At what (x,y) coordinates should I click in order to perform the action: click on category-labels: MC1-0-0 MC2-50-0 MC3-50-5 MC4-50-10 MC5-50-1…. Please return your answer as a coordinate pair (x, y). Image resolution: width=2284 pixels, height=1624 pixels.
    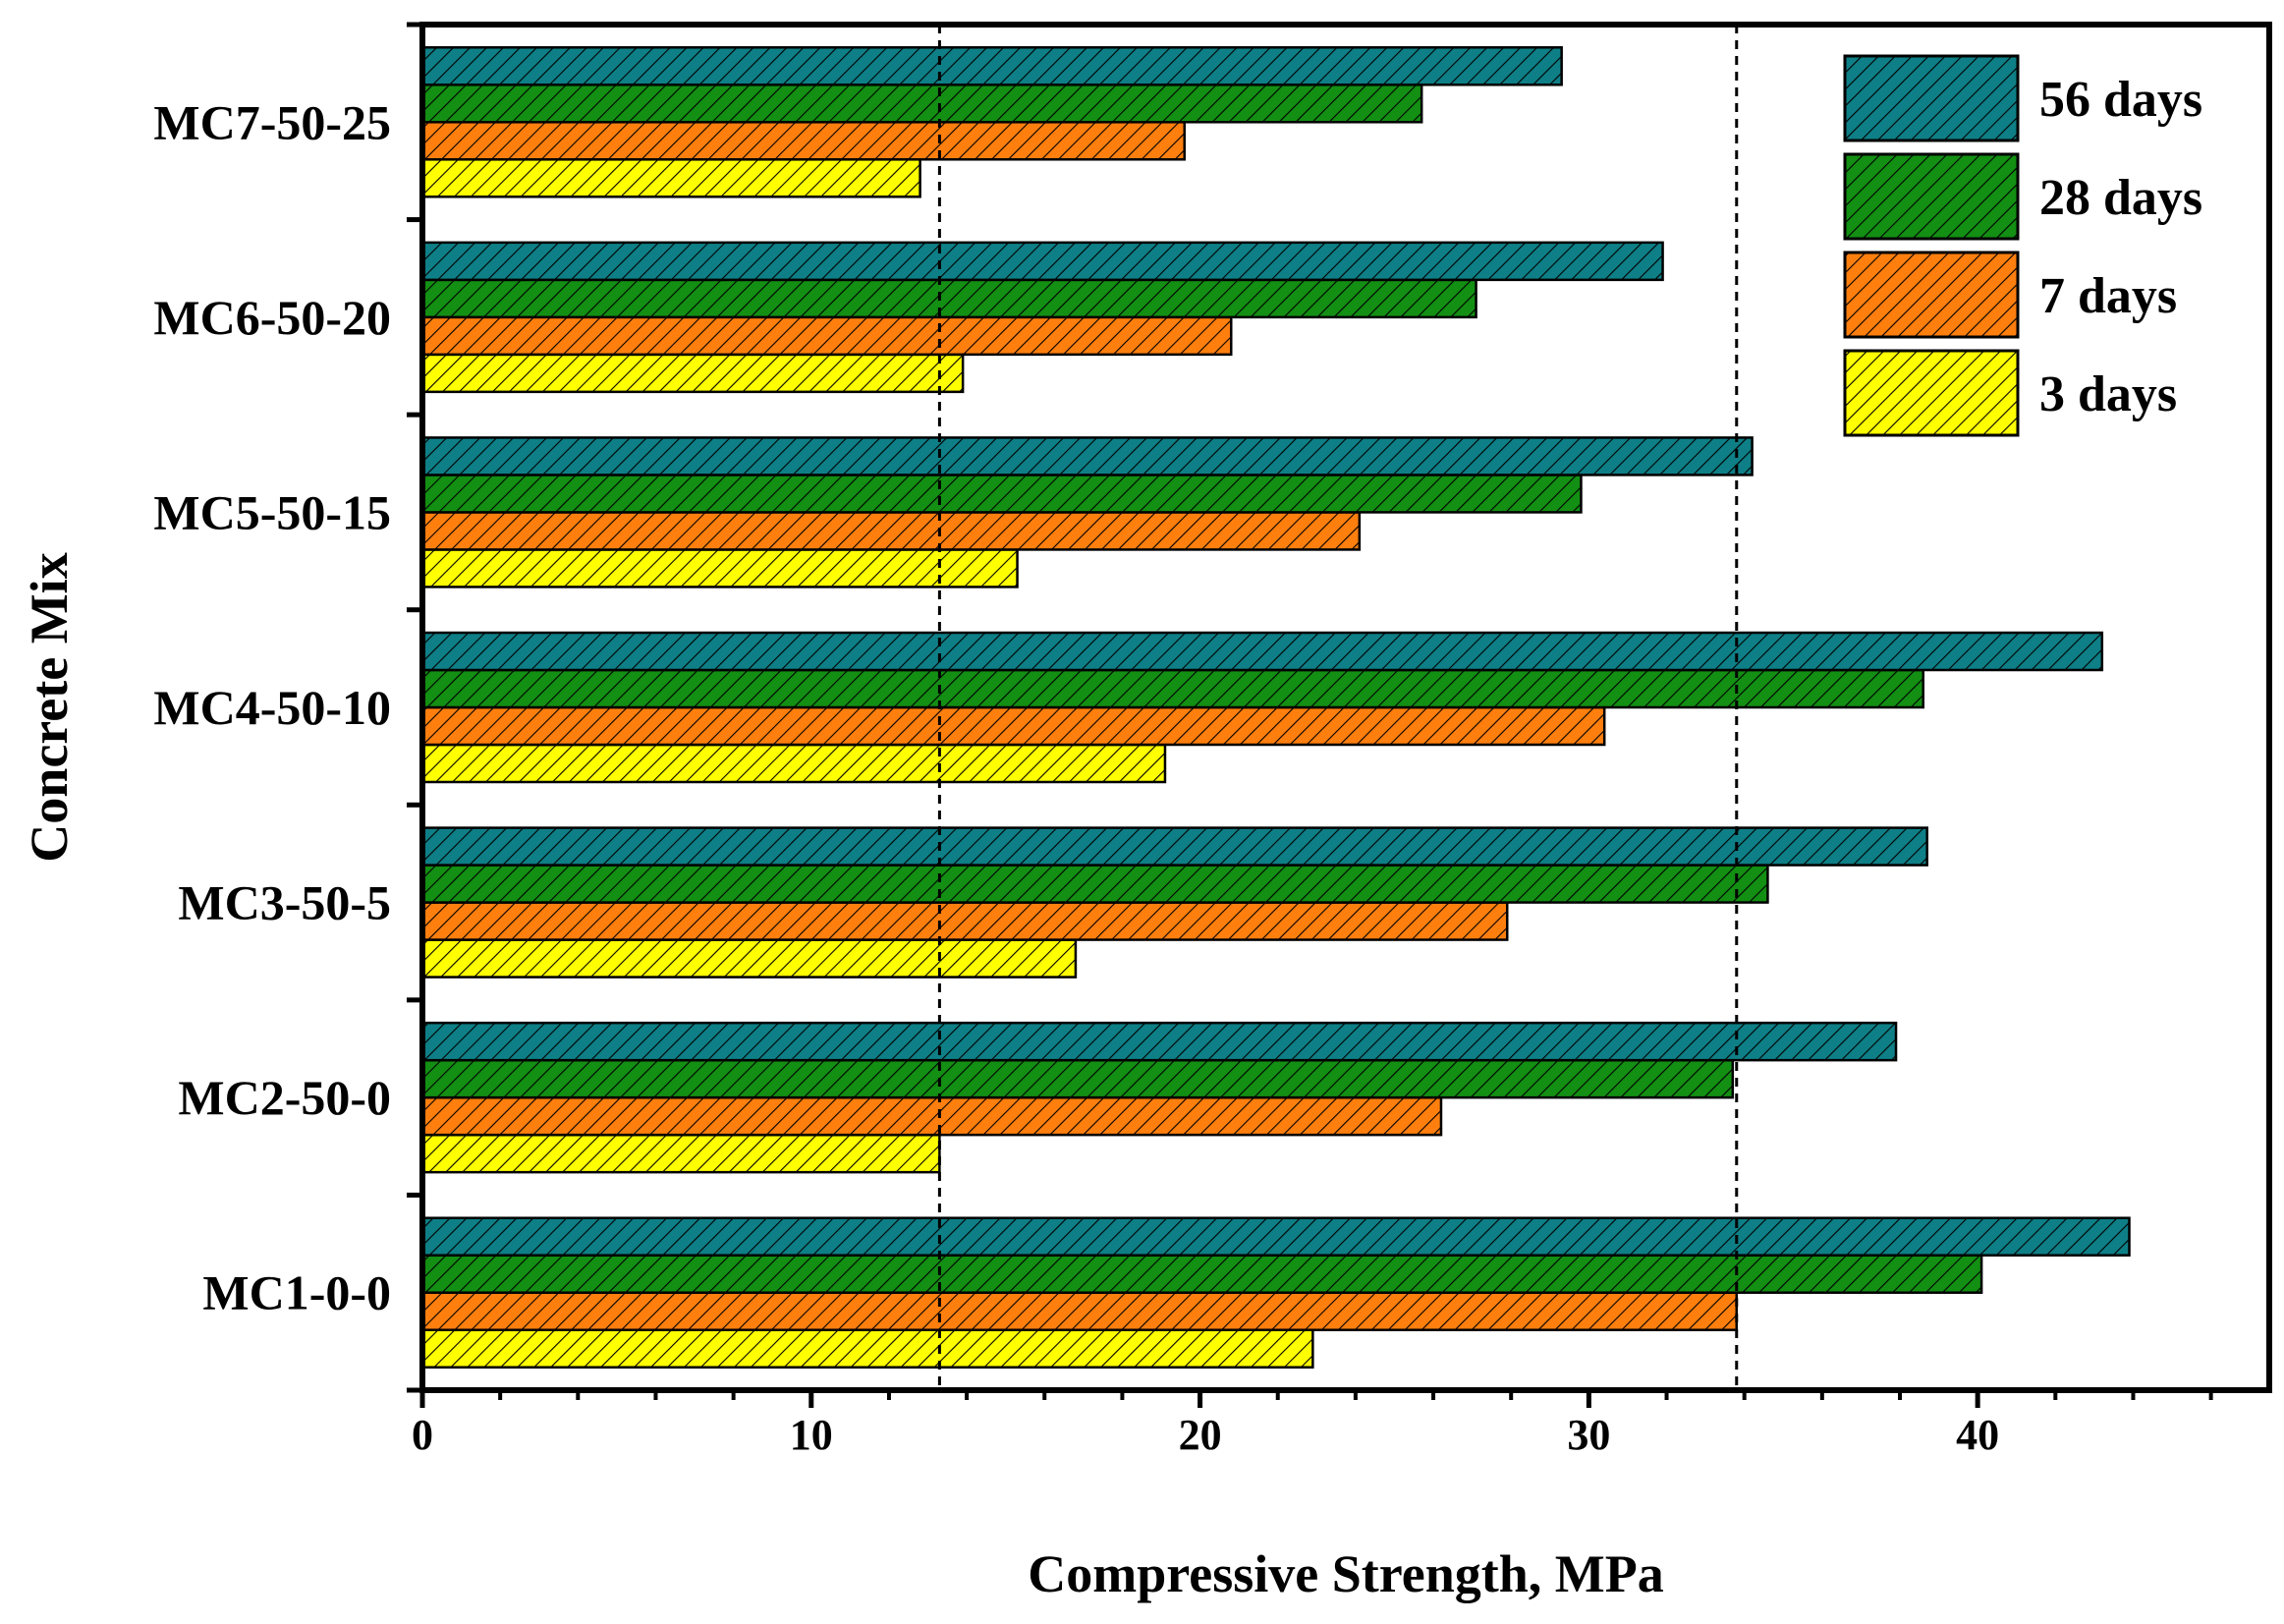
    Looking at the image, I should click on (272, 706).